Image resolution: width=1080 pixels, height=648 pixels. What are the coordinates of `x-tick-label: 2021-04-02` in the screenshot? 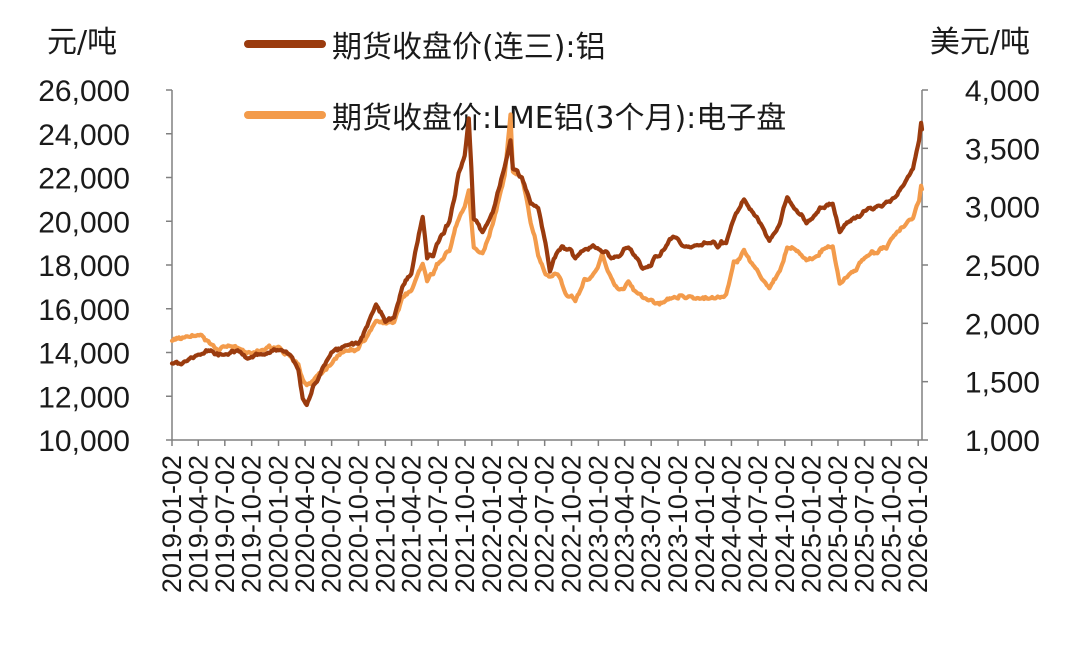 It's located at (412, 524).